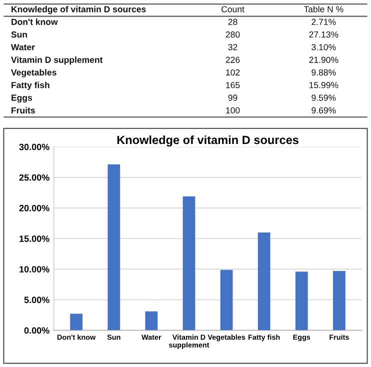  I want to click on text: Knowledge of vitamin D sources, so click(79, 10).